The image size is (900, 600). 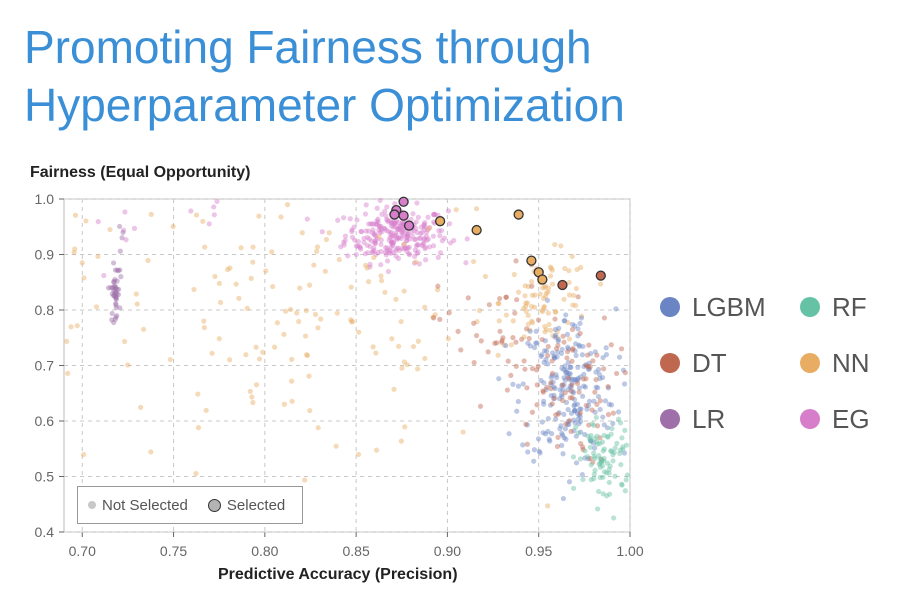 I want to click on x-tick-label: 0.90, so click(x=447, y=551).